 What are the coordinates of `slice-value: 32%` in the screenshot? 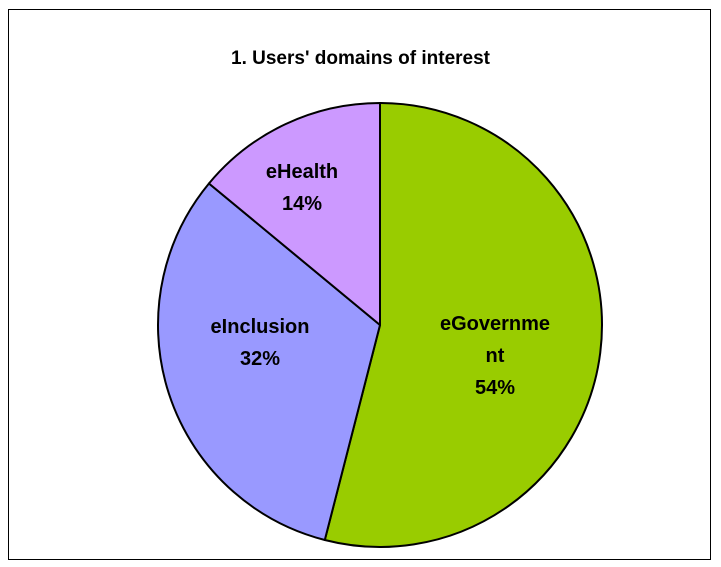 It's located at (260, 359).